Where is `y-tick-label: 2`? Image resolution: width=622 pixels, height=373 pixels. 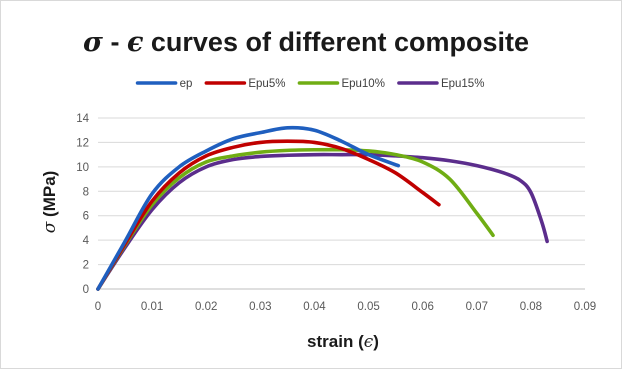 y-tick-label: 2 is located at coordinates (86, 266).